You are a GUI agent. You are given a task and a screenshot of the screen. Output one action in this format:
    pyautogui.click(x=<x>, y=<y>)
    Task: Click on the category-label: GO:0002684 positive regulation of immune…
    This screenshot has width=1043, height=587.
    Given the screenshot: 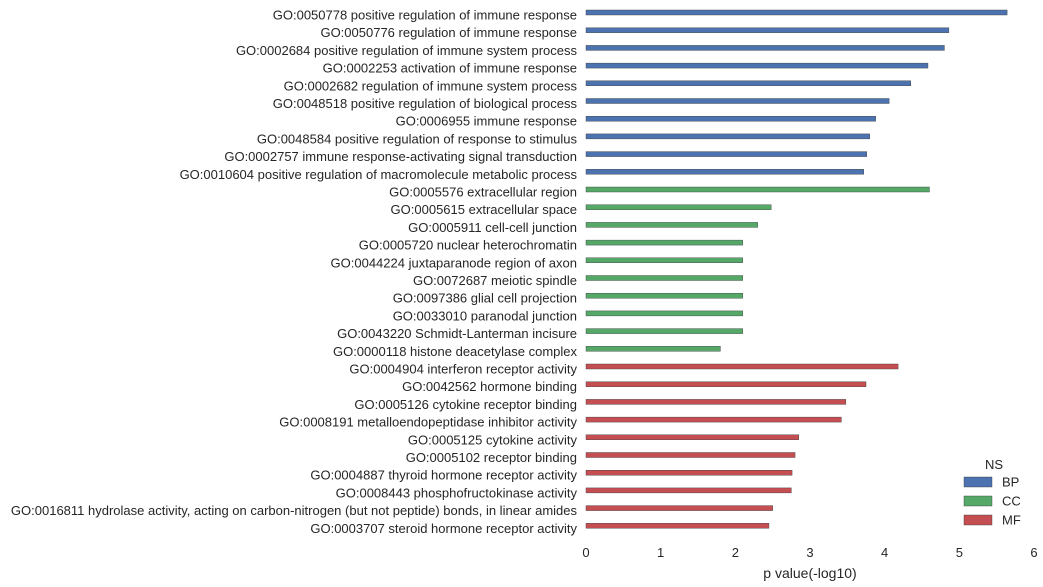 What is the action you would take?
    pyautogui.click(x=407, y=50)
    